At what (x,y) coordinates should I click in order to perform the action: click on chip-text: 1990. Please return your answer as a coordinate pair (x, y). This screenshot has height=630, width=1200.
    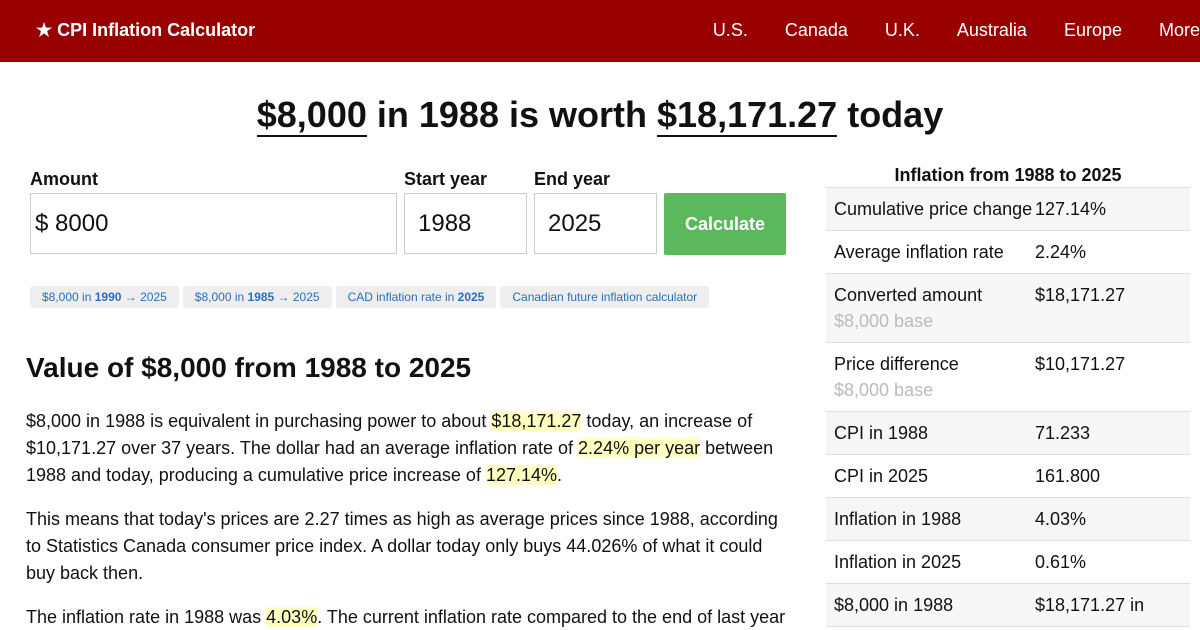
    Looking at the image, I should click on (108, 297).